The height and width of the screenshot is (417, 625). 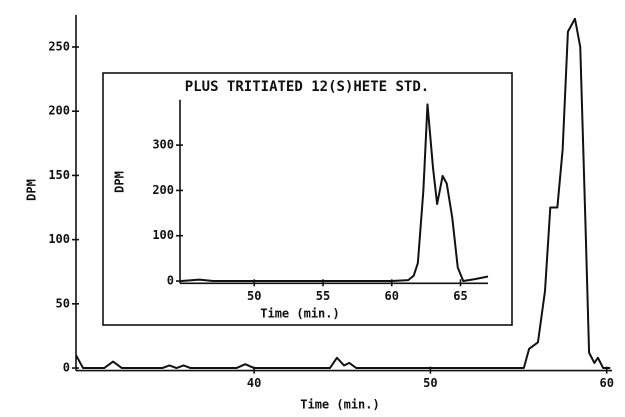 I want to click on x-tick-label: 40, so click(x=254, y=383).